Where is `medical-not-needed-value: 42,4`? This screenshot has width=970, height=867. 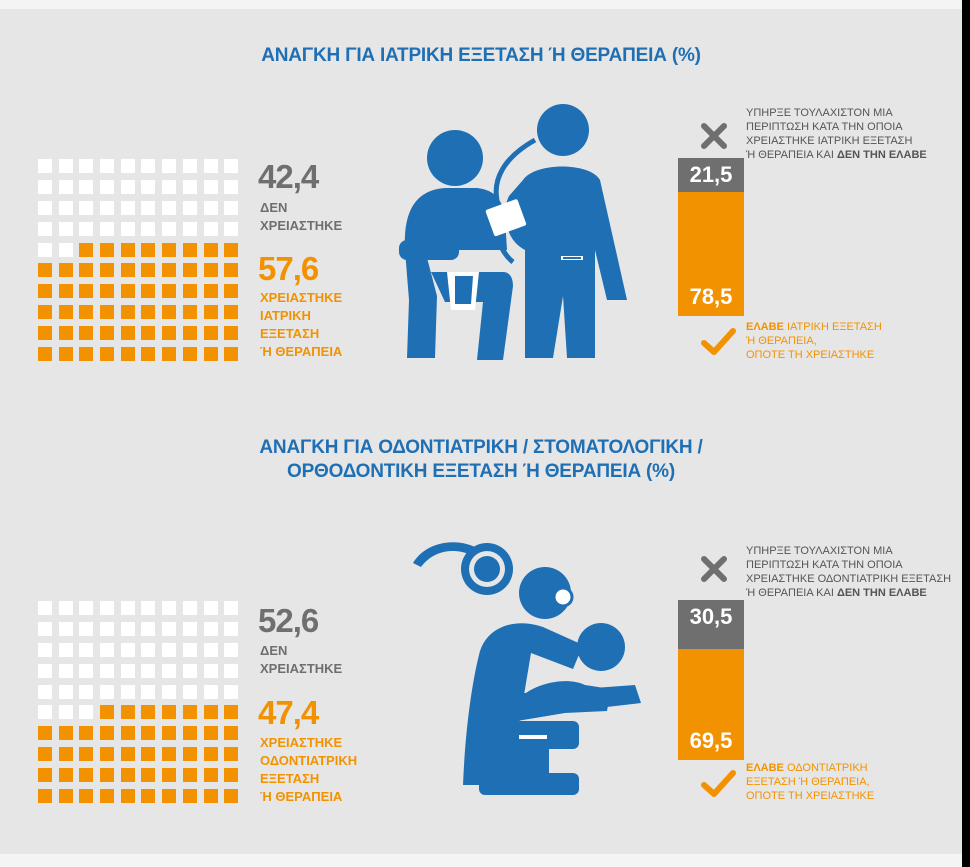 medical-not-needed-value: 42,4 is located at coordinates (288, 176).